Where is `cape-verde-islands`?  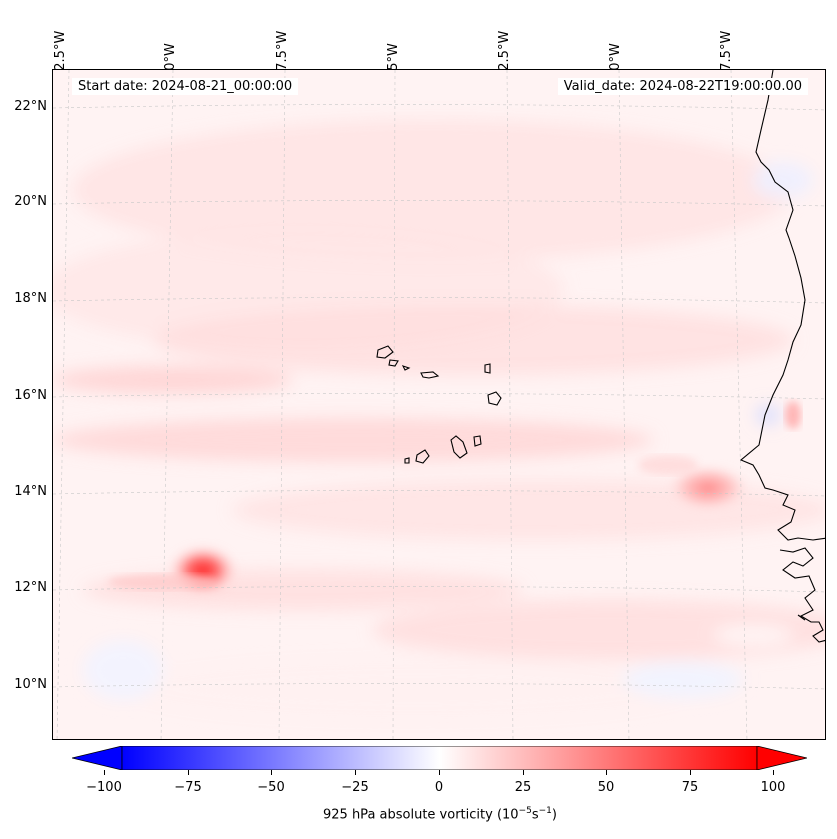
cape-verde-islands is located at coordinates (439, 404).